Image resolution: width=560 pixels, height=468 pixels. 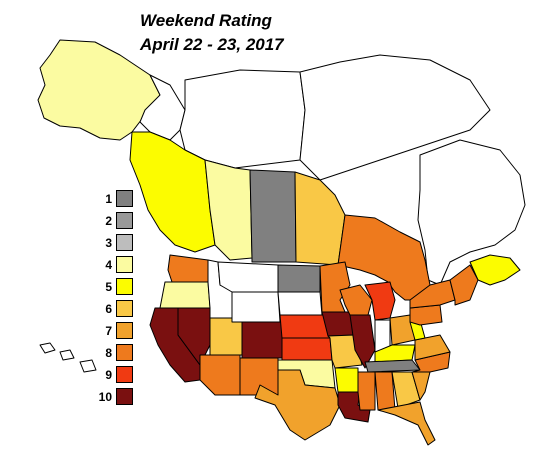 What do you see at coordinates (108, 287) in the screenshot?
I see `legend-label: 5` at bounding box center [108, 287].